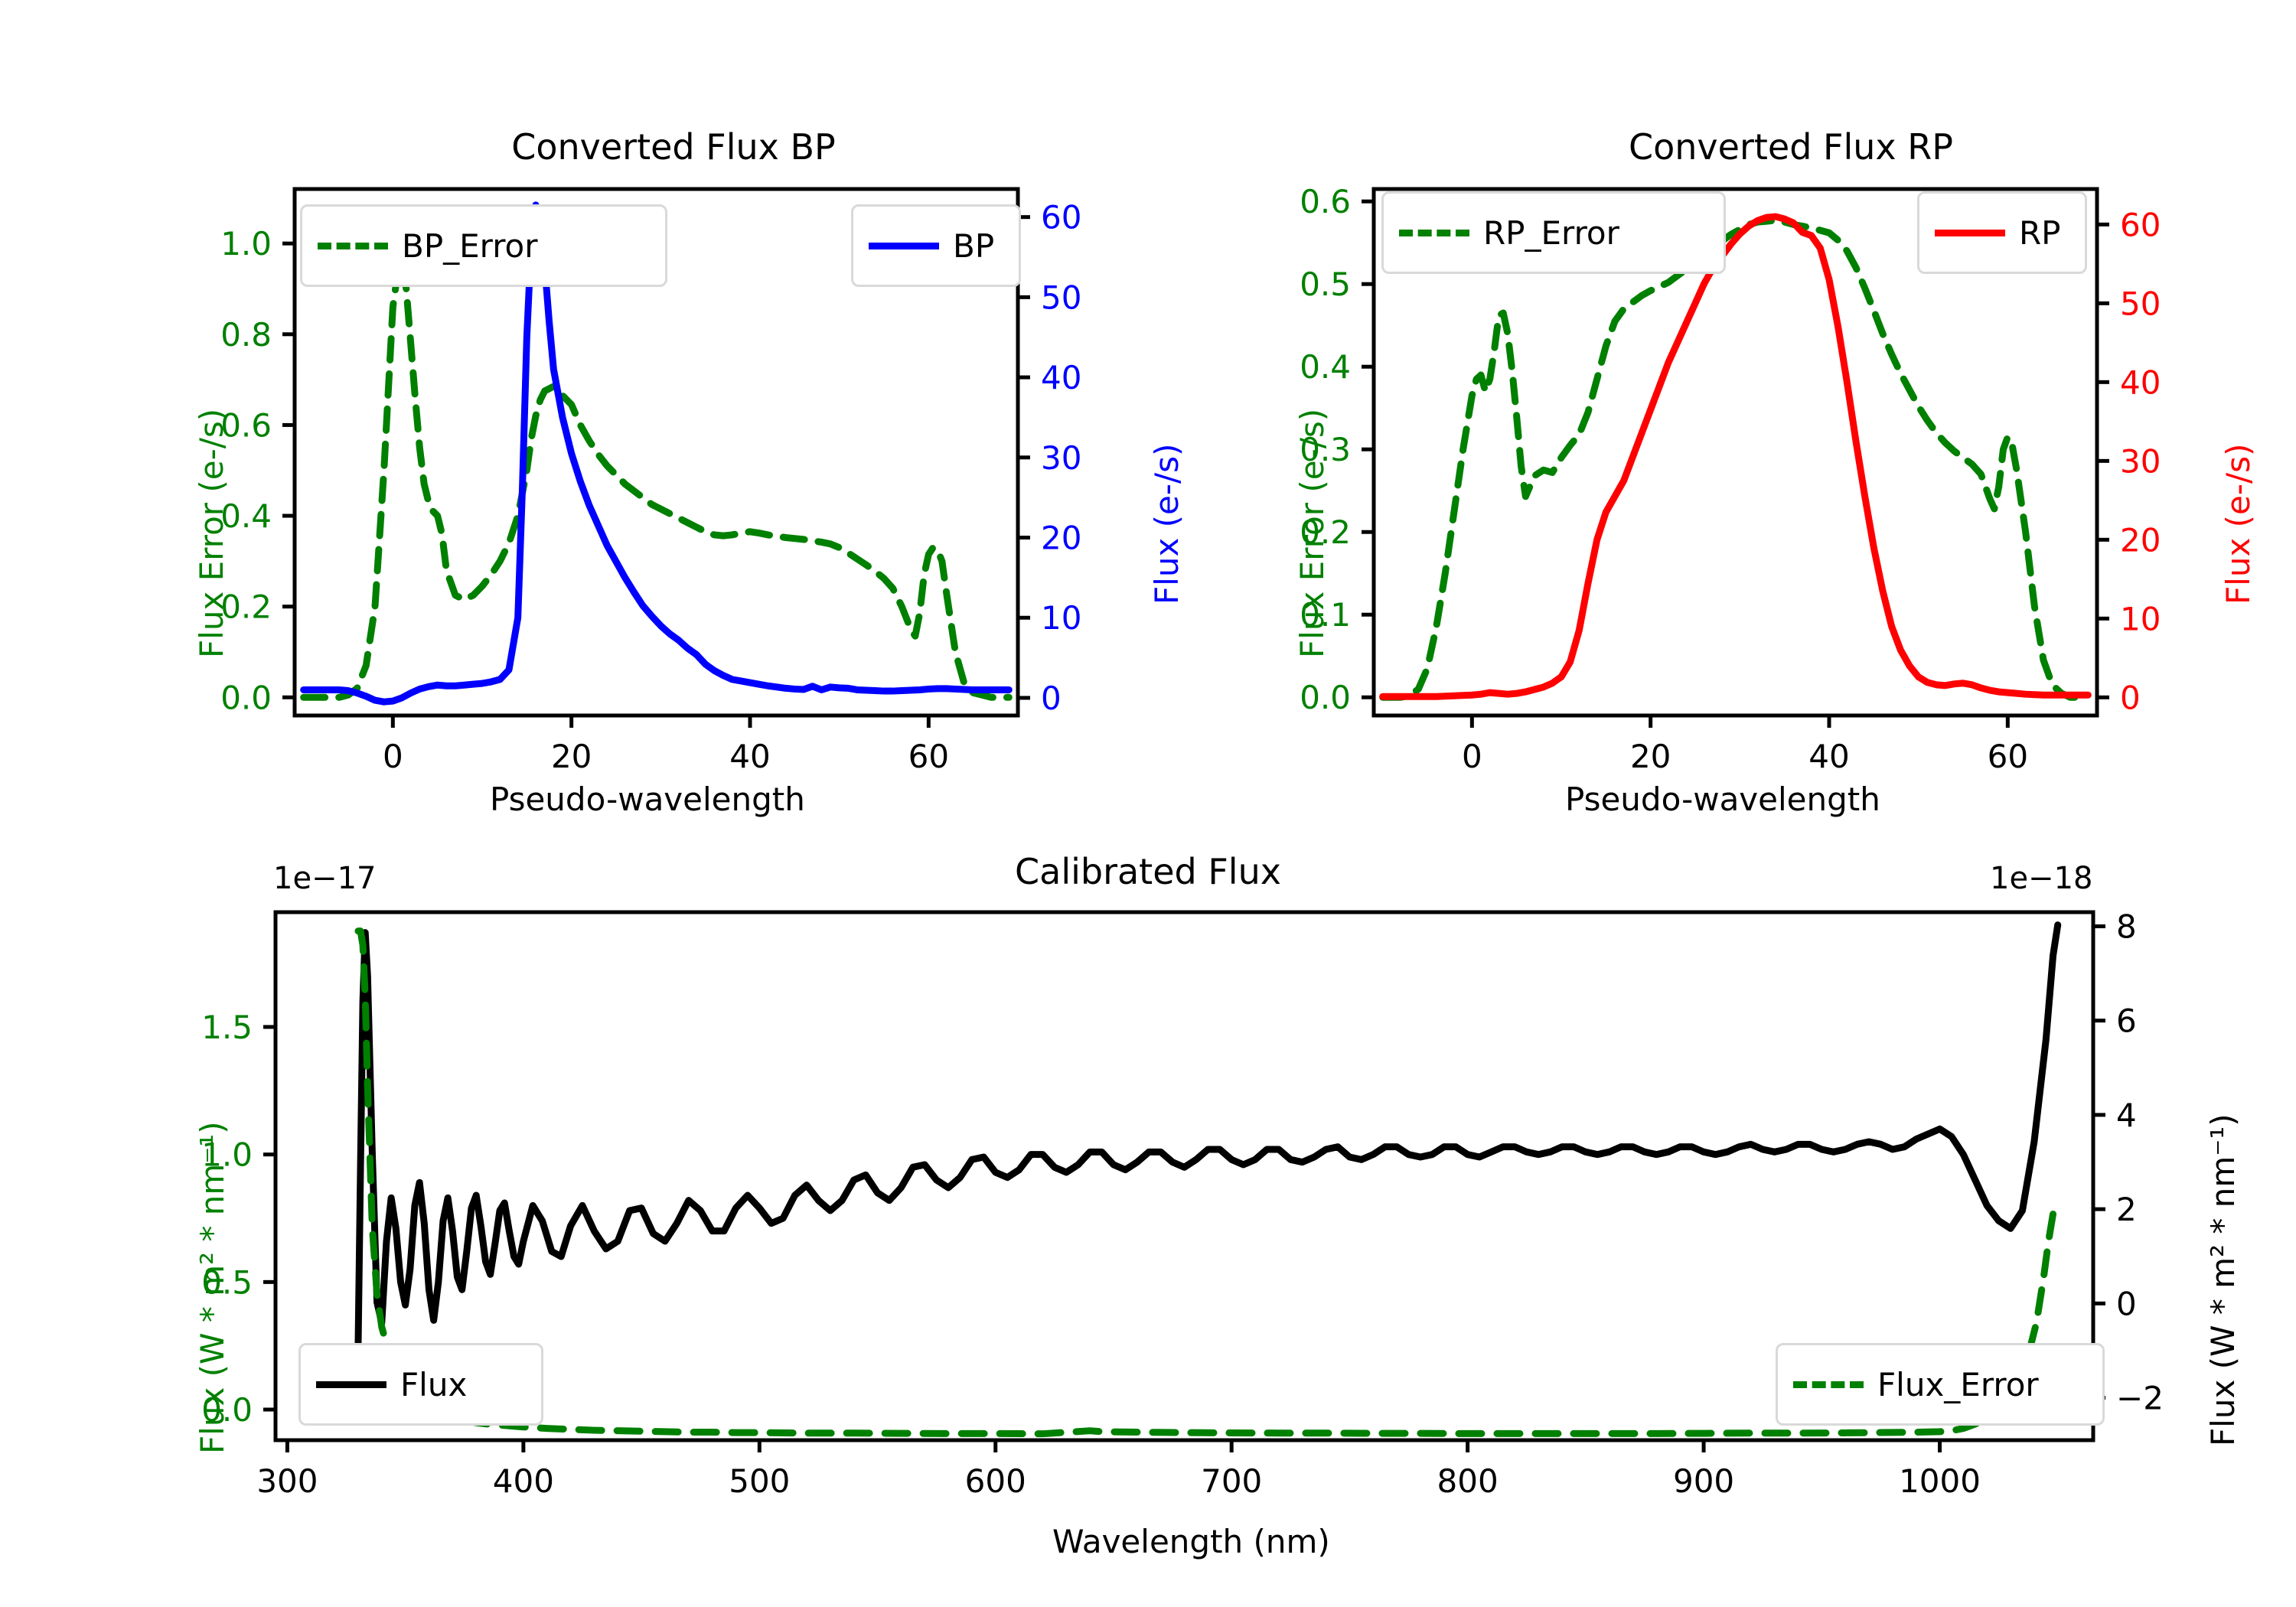 The height and width of the screenshot is (1607, 2296). Describe the element at coordinates (353, 245) in the screenshot. I see `bp-error-legend-swatch` at that location.